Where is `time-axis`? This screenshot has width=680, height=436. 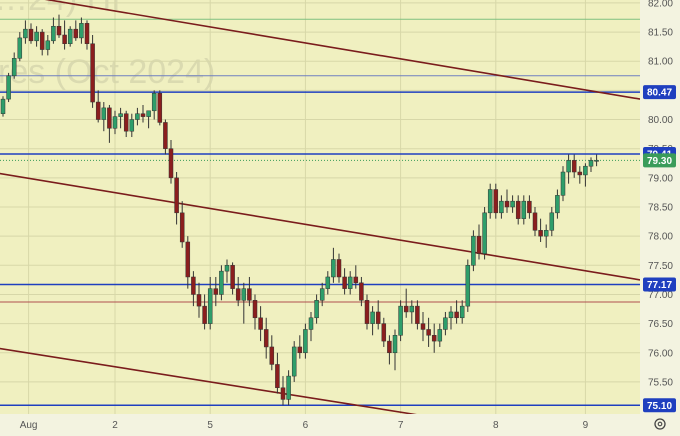
time-axis is located at coordinates (320, 425).